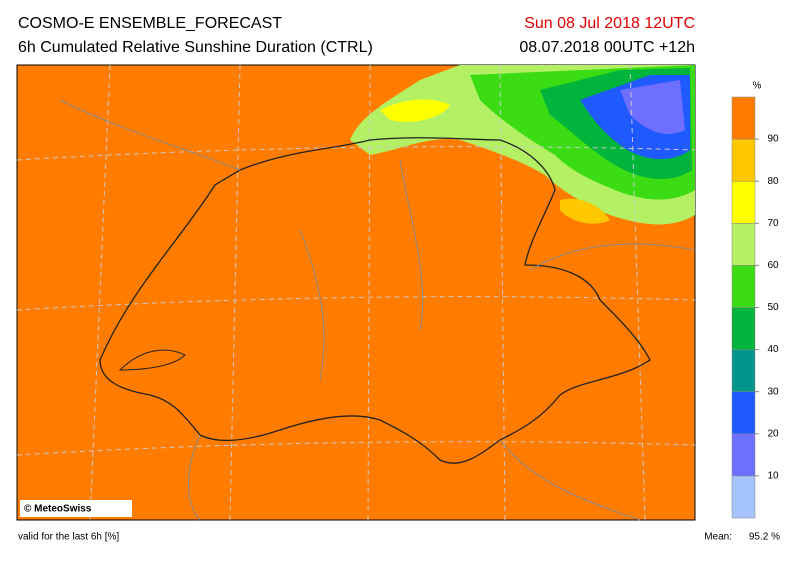  I want to click on colorbar-tick-label: 90, so click(773, 139).